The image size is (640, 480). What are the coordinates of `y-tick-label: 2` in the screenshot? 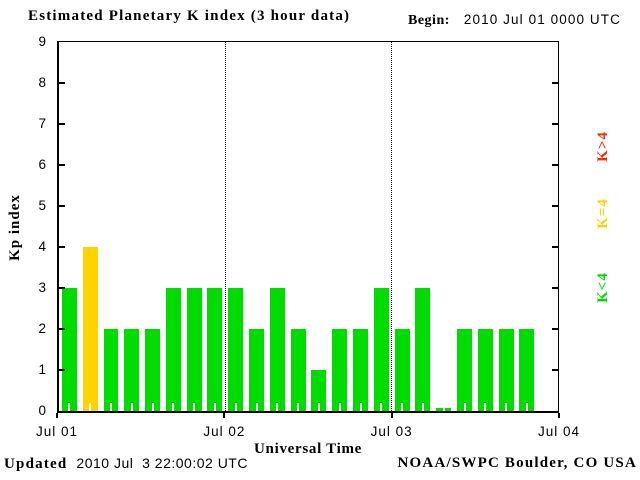 It's located at (42, 328).